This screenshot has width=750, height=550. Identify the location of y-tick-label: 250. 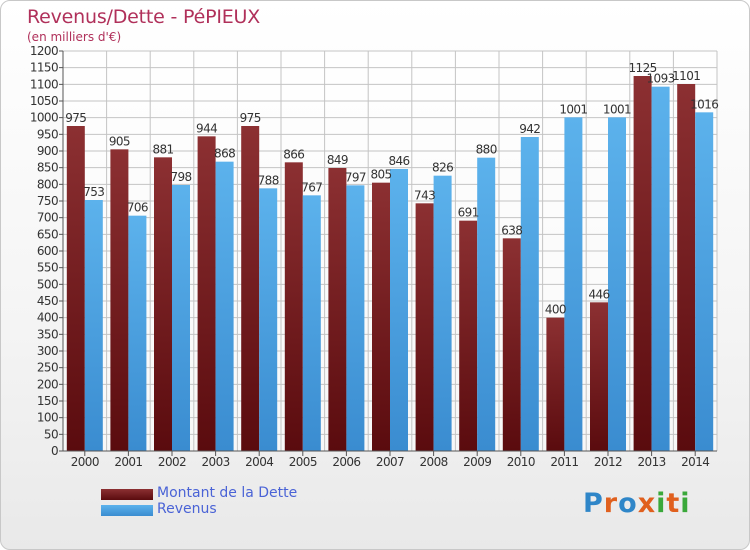
(47, 368).